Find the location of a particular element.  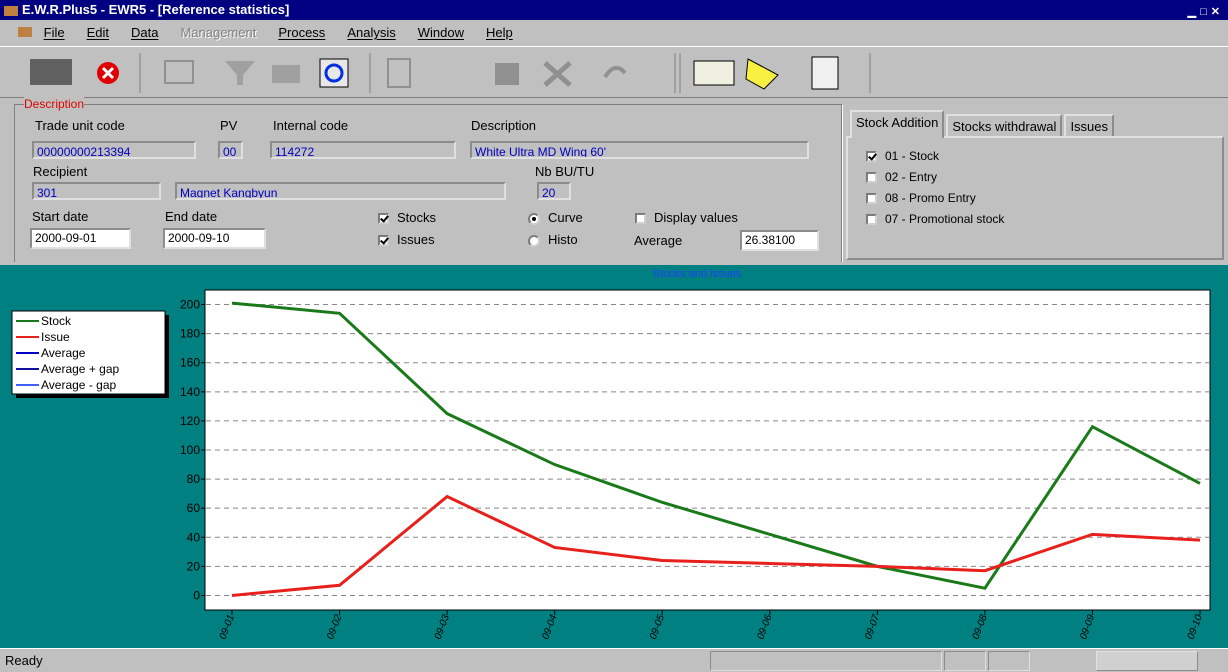

y-tick-label: 140 is located at coordinates (190, 392).